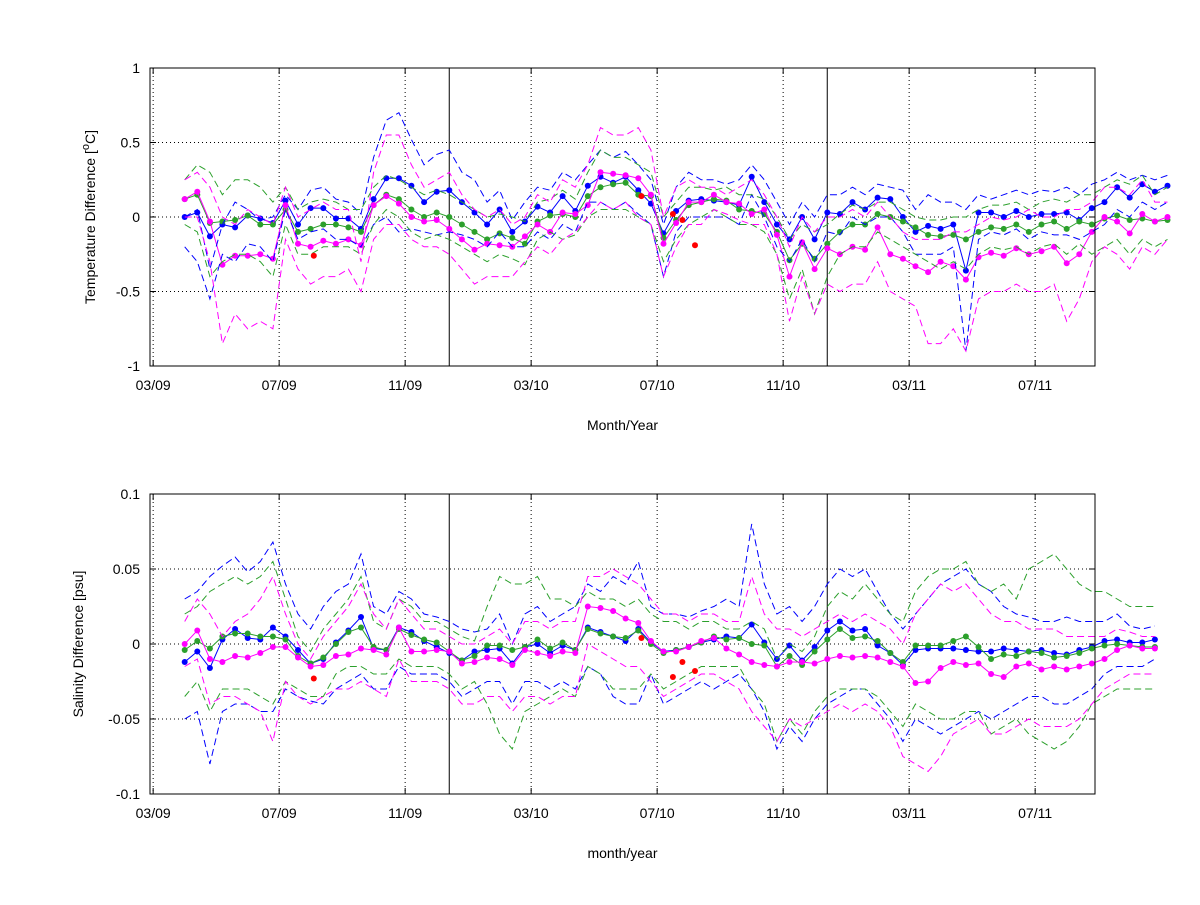  What do you see at coordinates (670, 711) in the screenshot?
I see `salinity-series-4-envelope` at bounding box center [670, 711].